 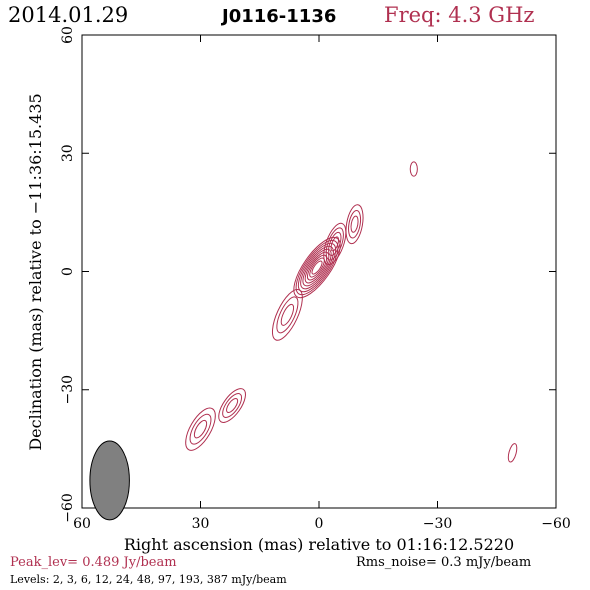 I want to click on component-knot-sw1, so click(x=287, y=314).